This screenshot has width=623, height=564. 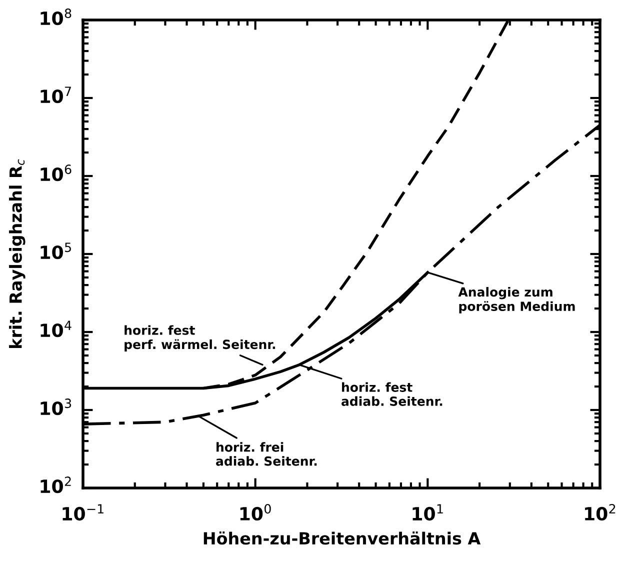 What do you see at coordinates (17, 253) in the screenshot?
I see `y-axis-title: krit. Rayleighzahl R$_{c}$` at bounding box center [17, 253].